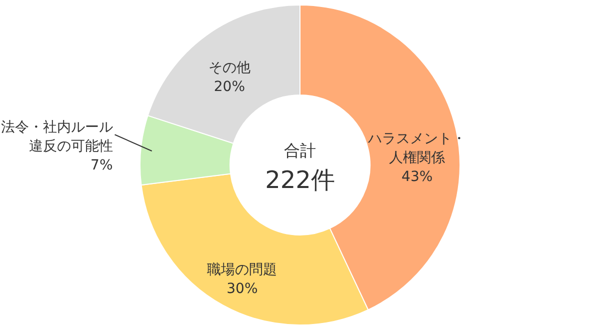 The image size is (600, 330). I want to click on slice-label: 法令・社内ルール違反の可能性, so click(56, 137).